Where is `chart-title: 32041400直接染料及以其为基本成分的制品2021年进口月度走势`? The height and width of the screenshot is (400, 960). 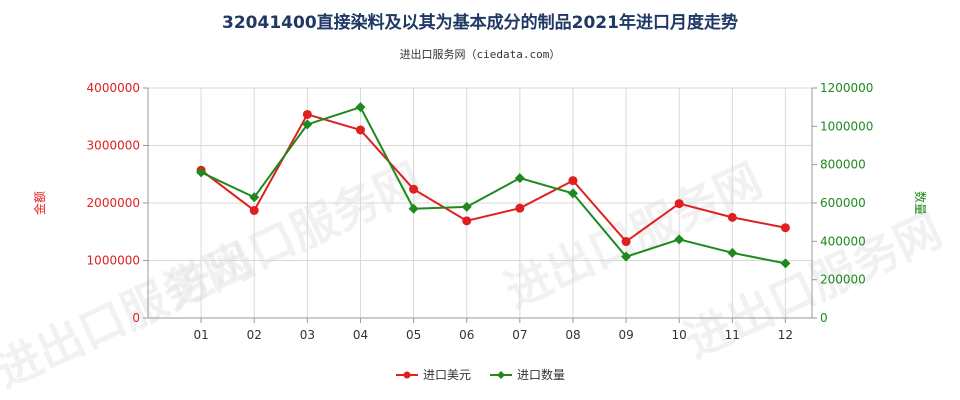 chart-title: 32041400直接染料及以其为基本成分的制品2021年进口月度走势 is located at coordinates (480, 22).